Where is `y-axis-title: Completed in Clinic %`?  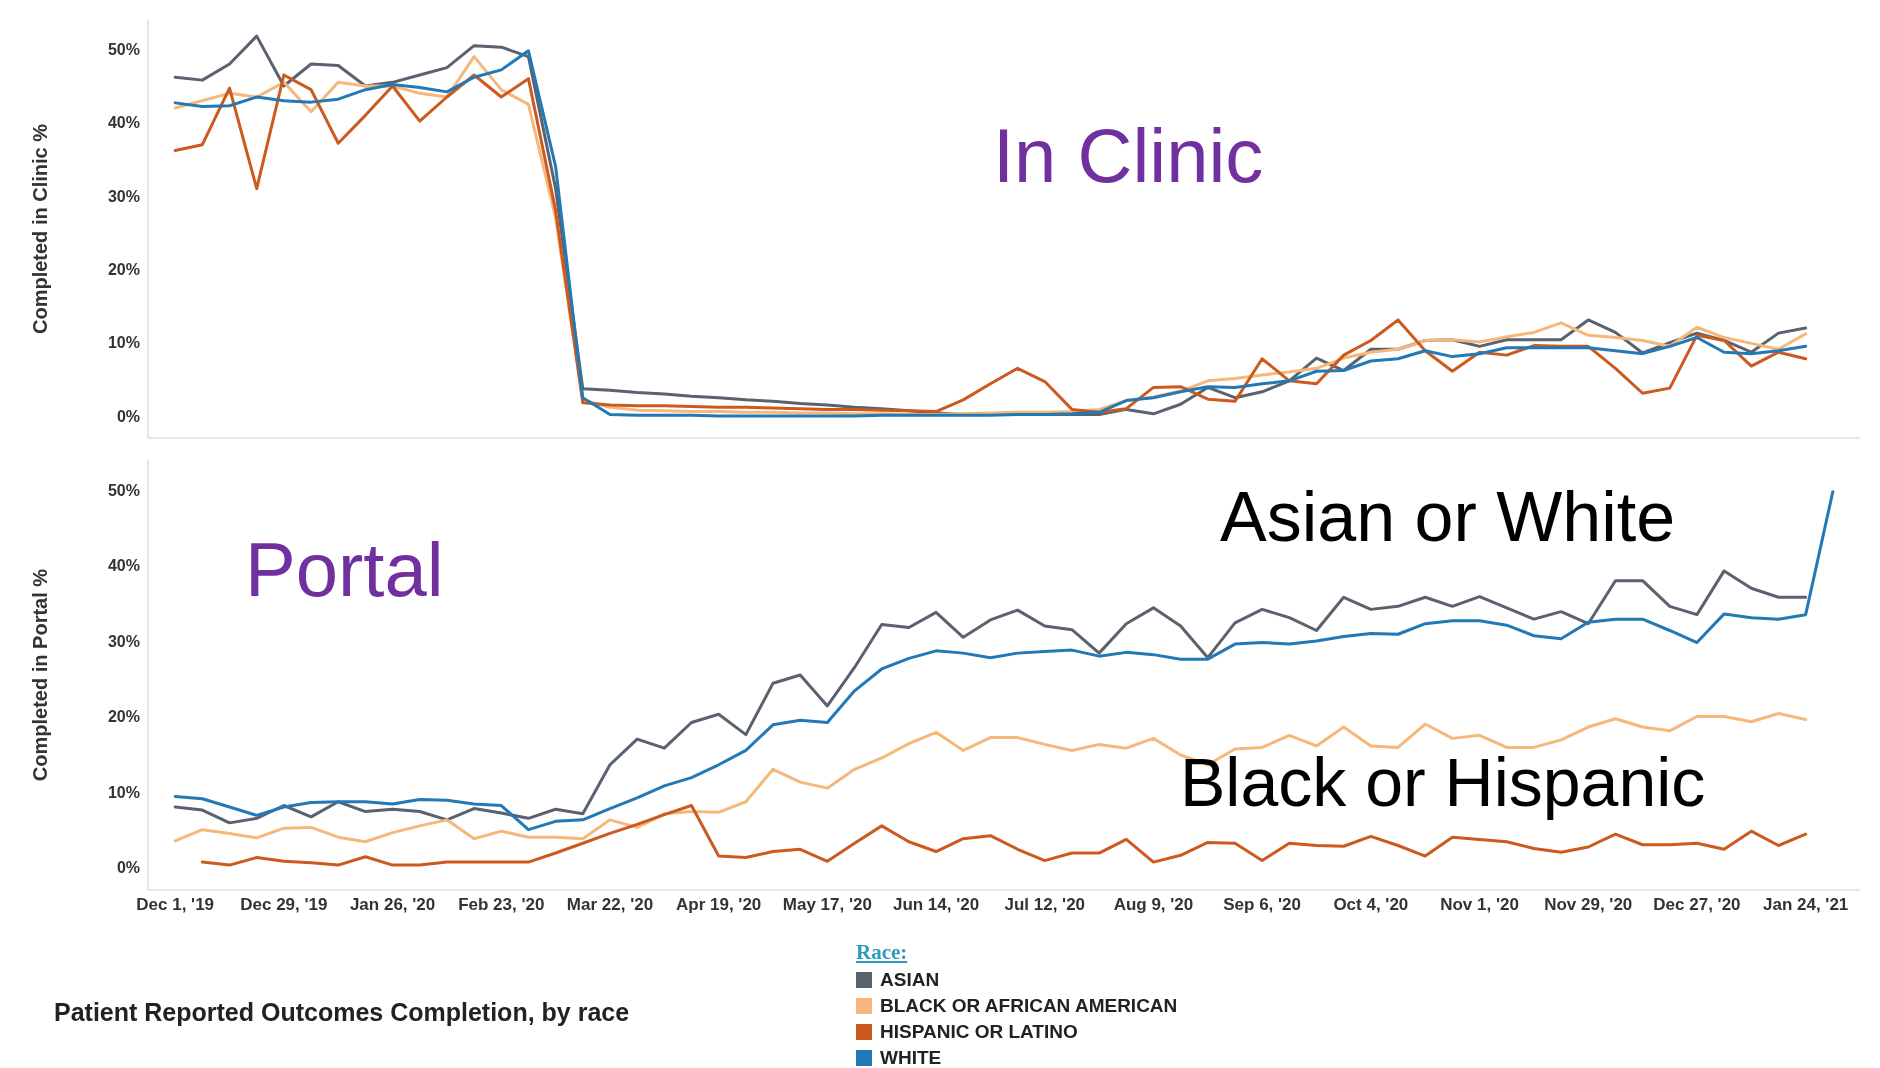
y-axis-title: Completed in Clinic % is located at coordinates (40, 229).